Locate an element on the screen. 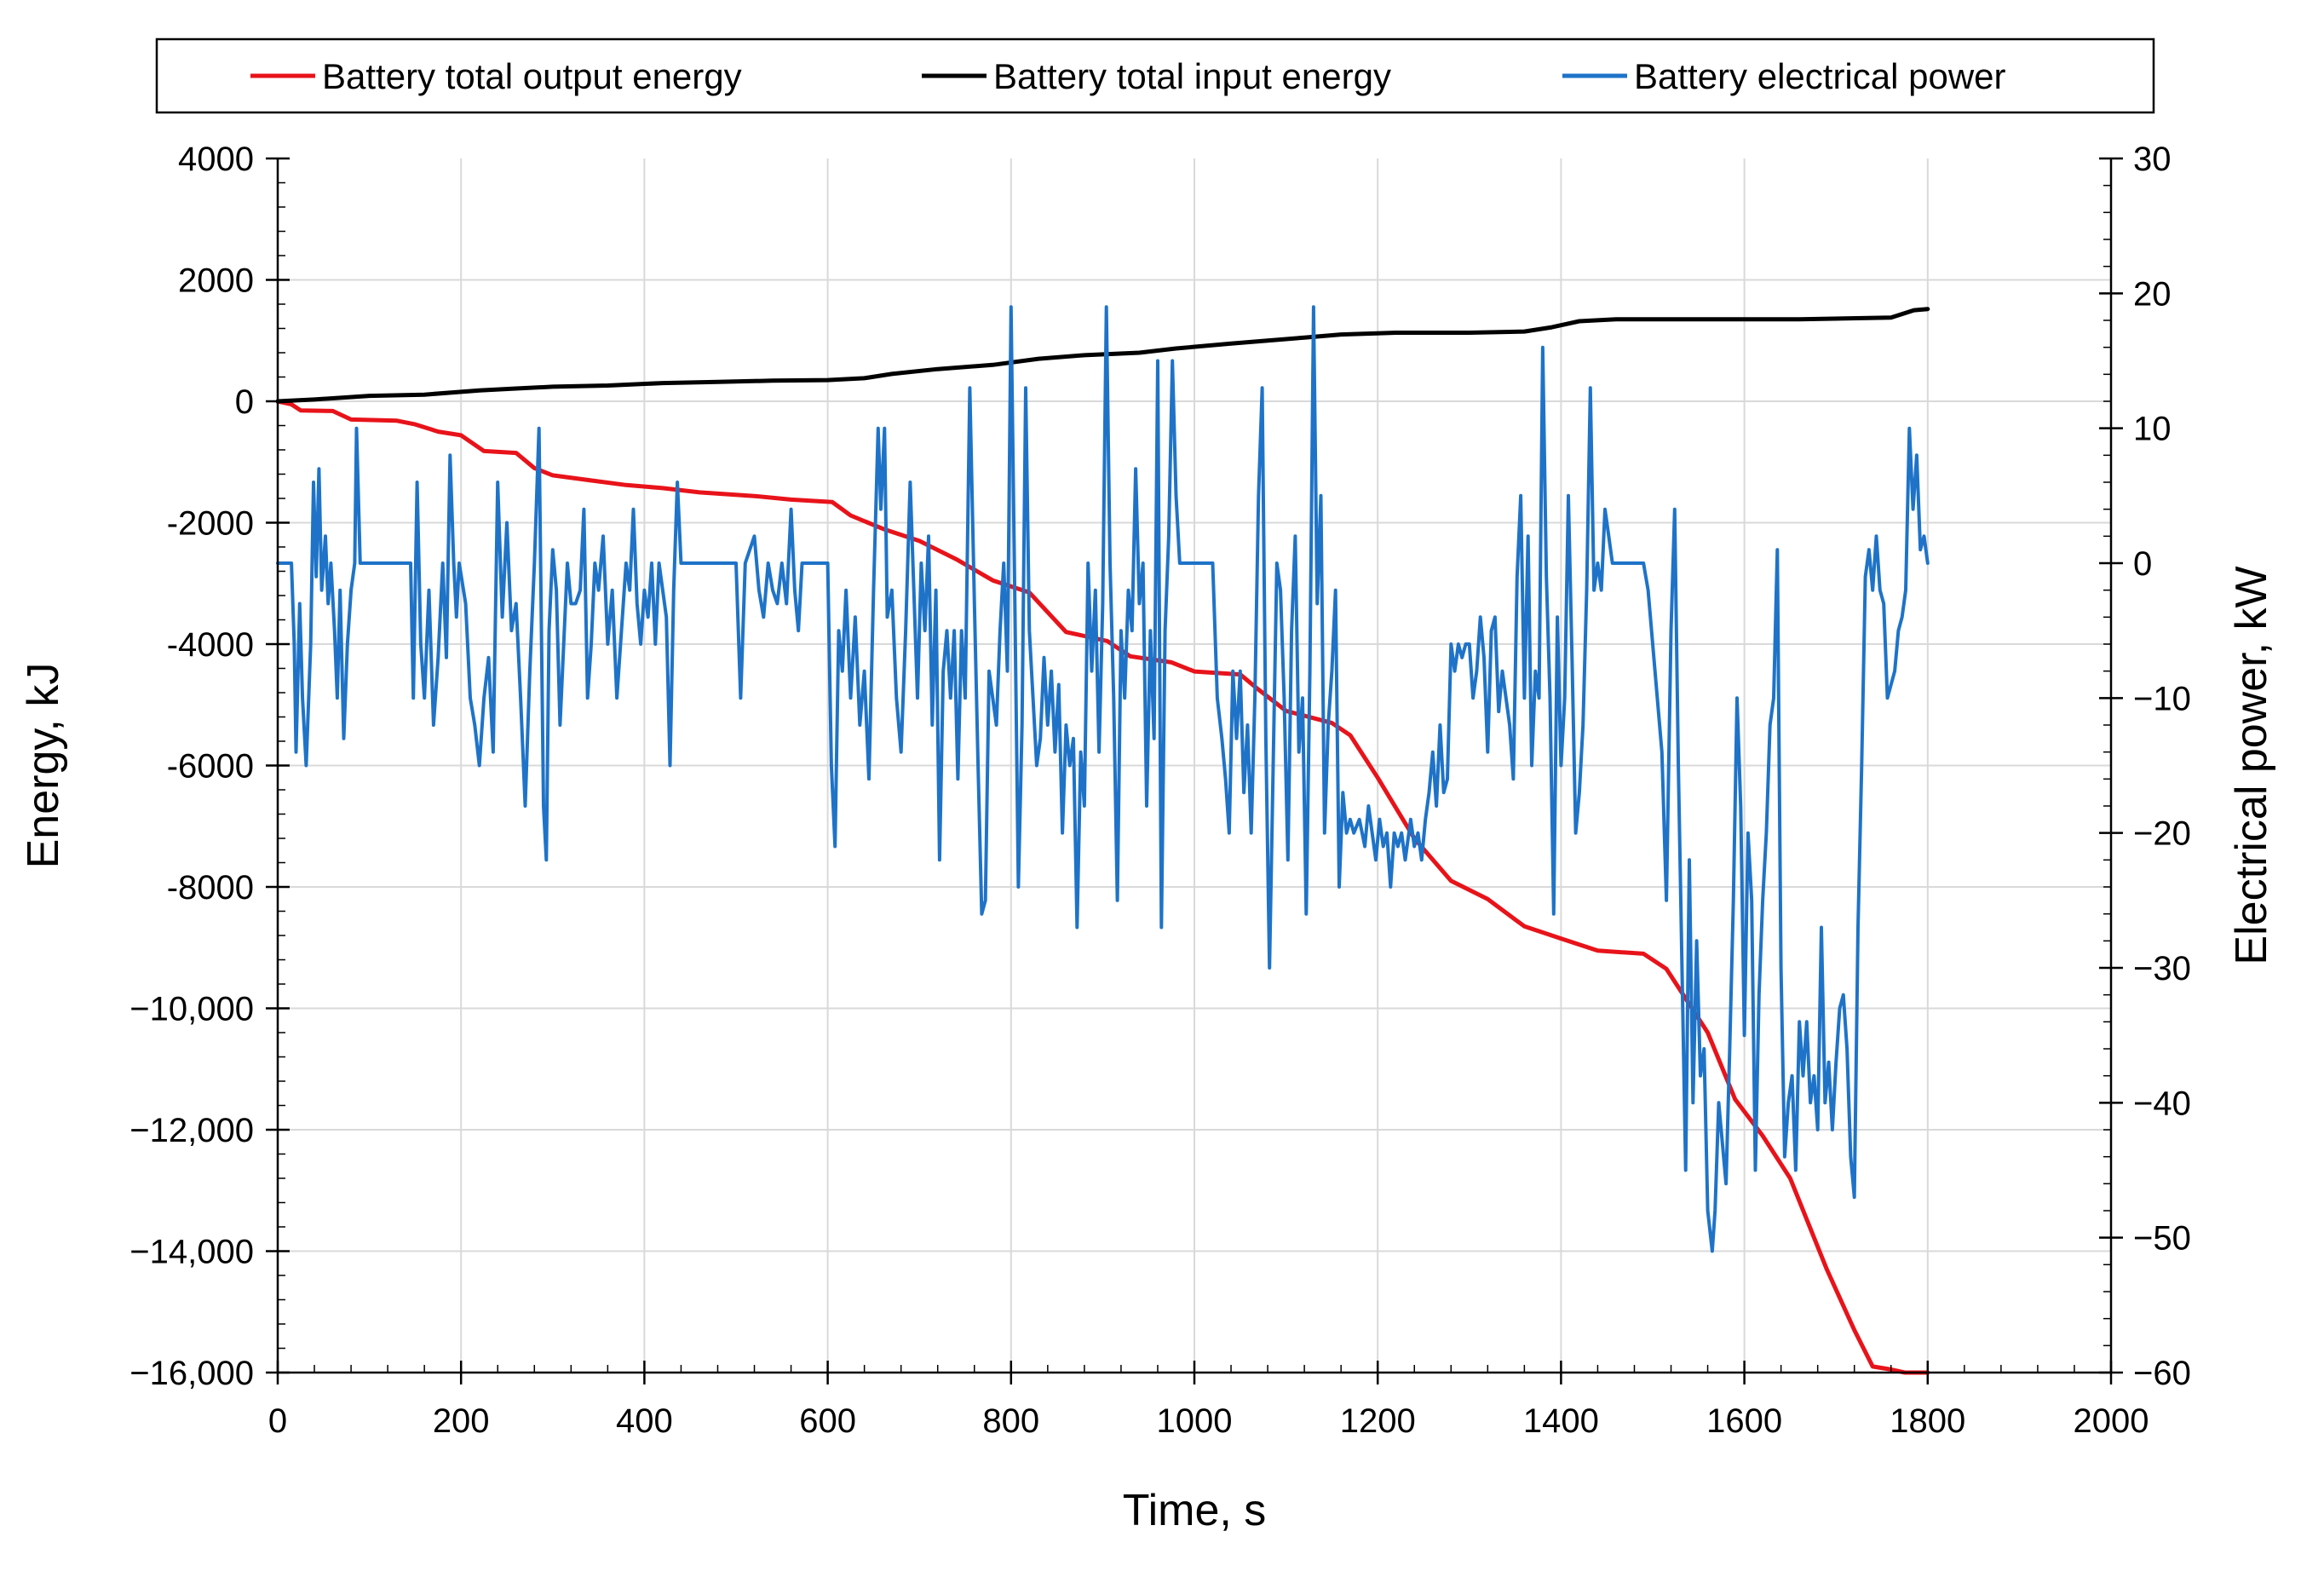 This screenshot has height=1583, width=2324. legend-box is located at coordinates (1155, 75).